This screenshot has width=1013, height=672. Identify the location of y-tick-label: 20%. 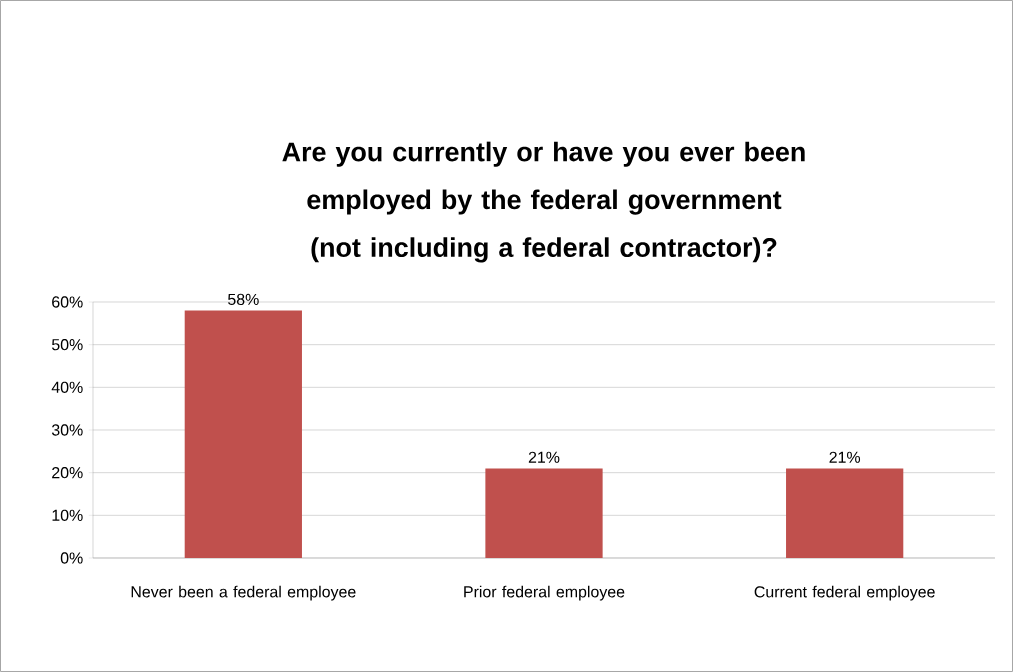
(67, 473).